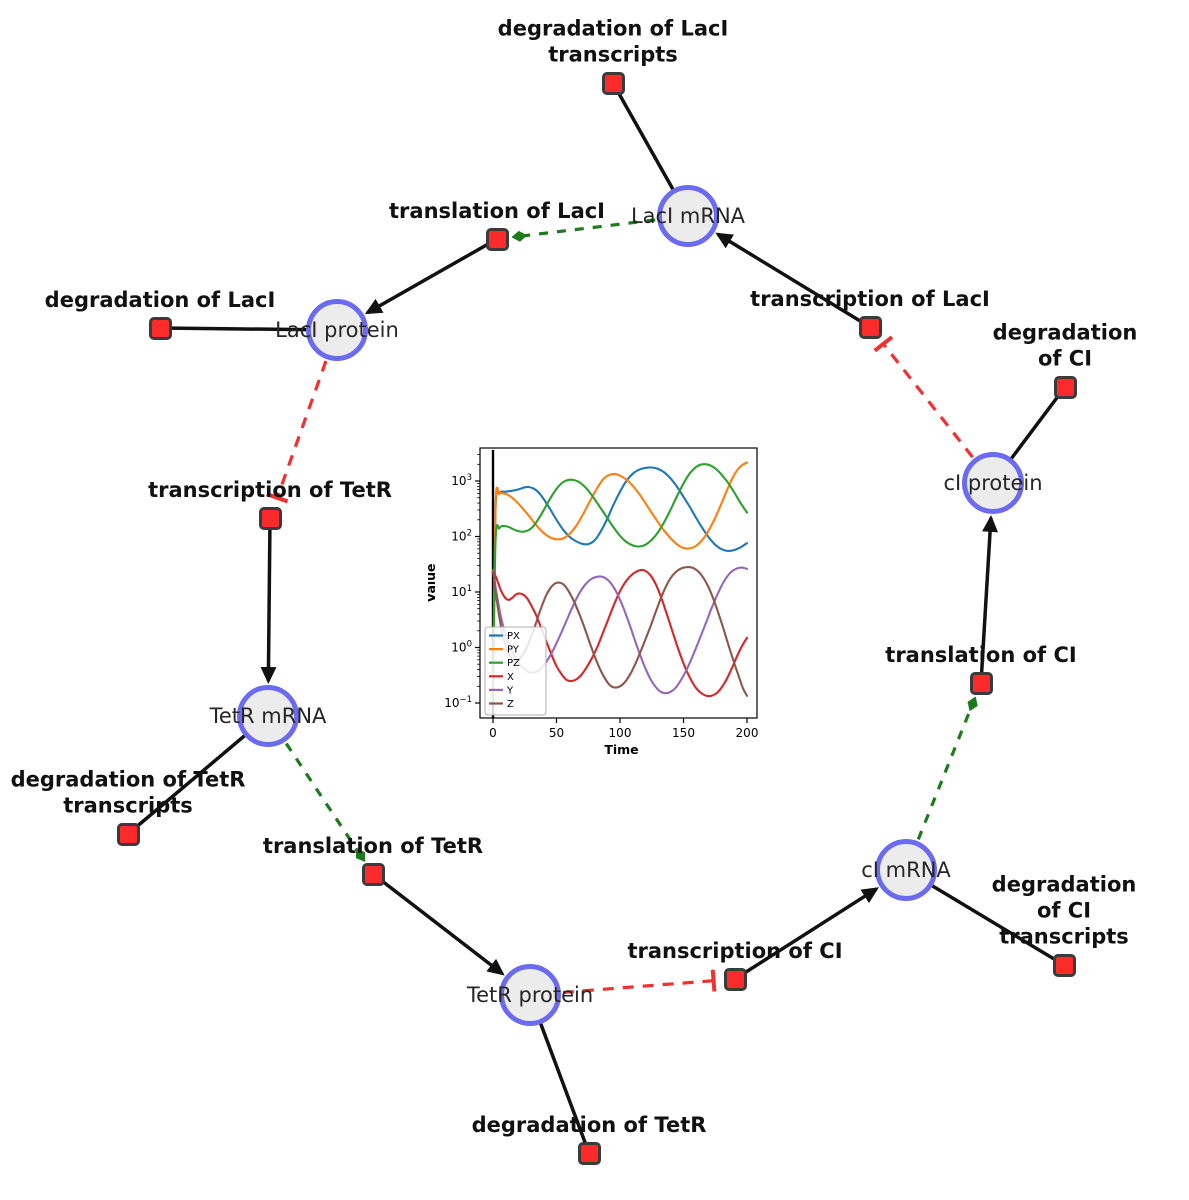 The image size is (1189, 1200). What do you see at coordinates (1064, 910) in the screenshot?
I see `reaction-label-deg_ci_tx: degradation of CI transcripts` at bounding box center [1064, 910].